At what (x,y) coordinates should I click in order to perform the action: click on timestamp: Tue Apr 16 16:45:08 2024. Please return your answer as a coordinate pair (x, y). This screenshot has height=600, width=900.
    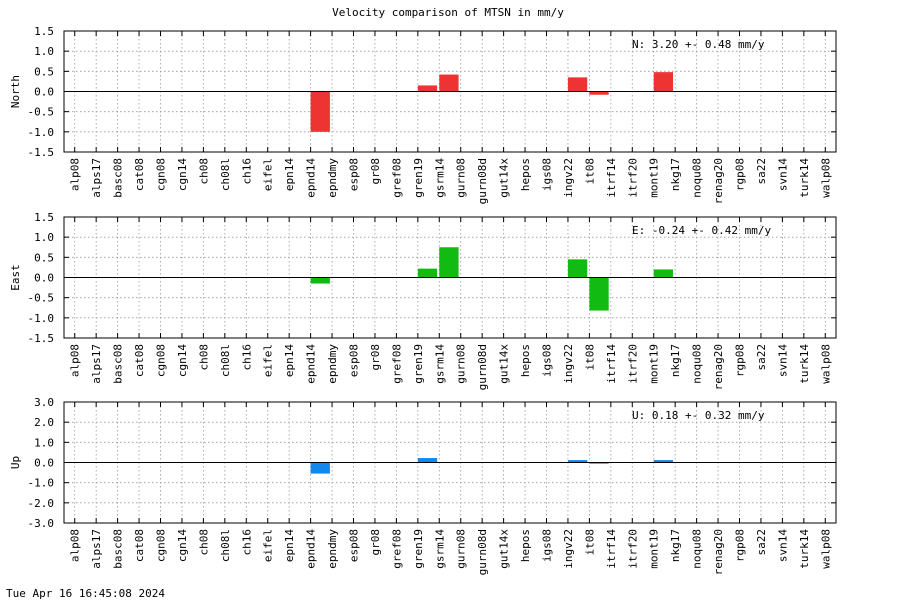
    Looking at the image, I should click on (85, 593).